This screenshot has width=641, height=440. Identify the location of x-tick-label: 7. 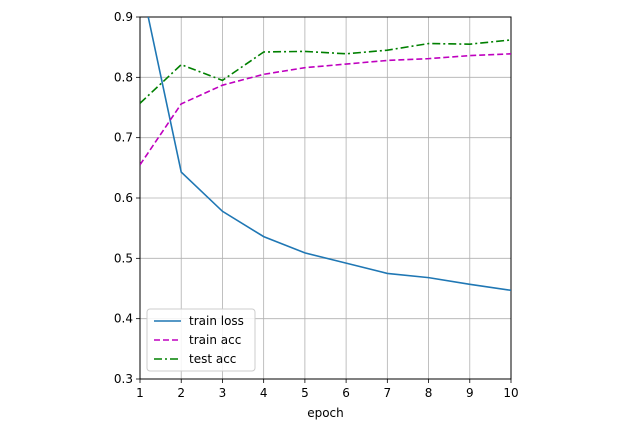
(388, 393).